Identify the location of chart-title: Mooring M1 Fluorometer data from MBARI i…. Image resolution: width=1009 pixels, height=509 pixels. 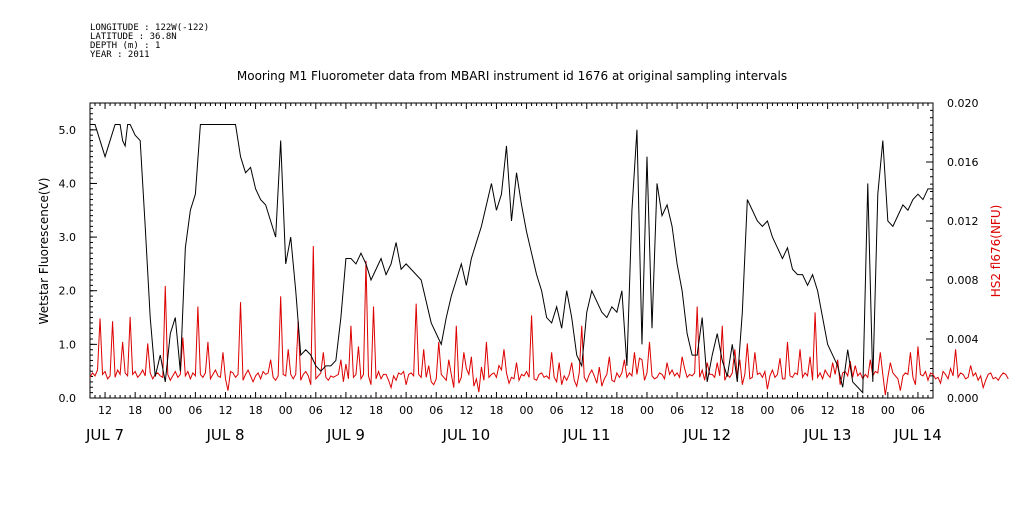
(512, 76).